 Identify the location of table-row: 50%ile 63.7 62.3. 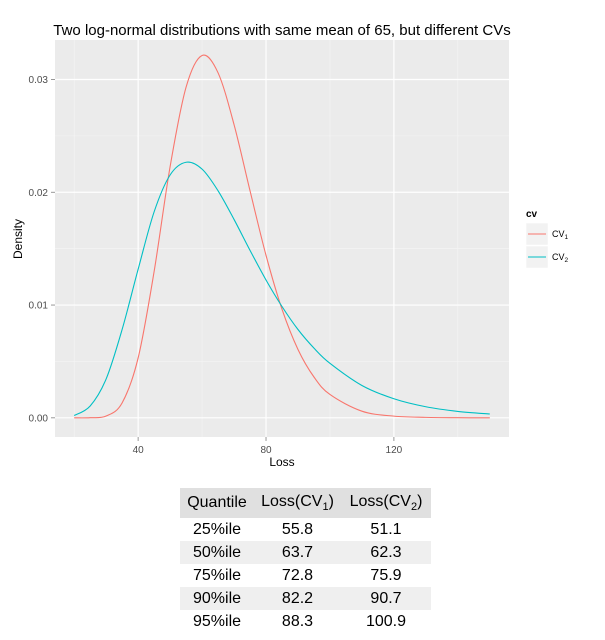
(305, 552).